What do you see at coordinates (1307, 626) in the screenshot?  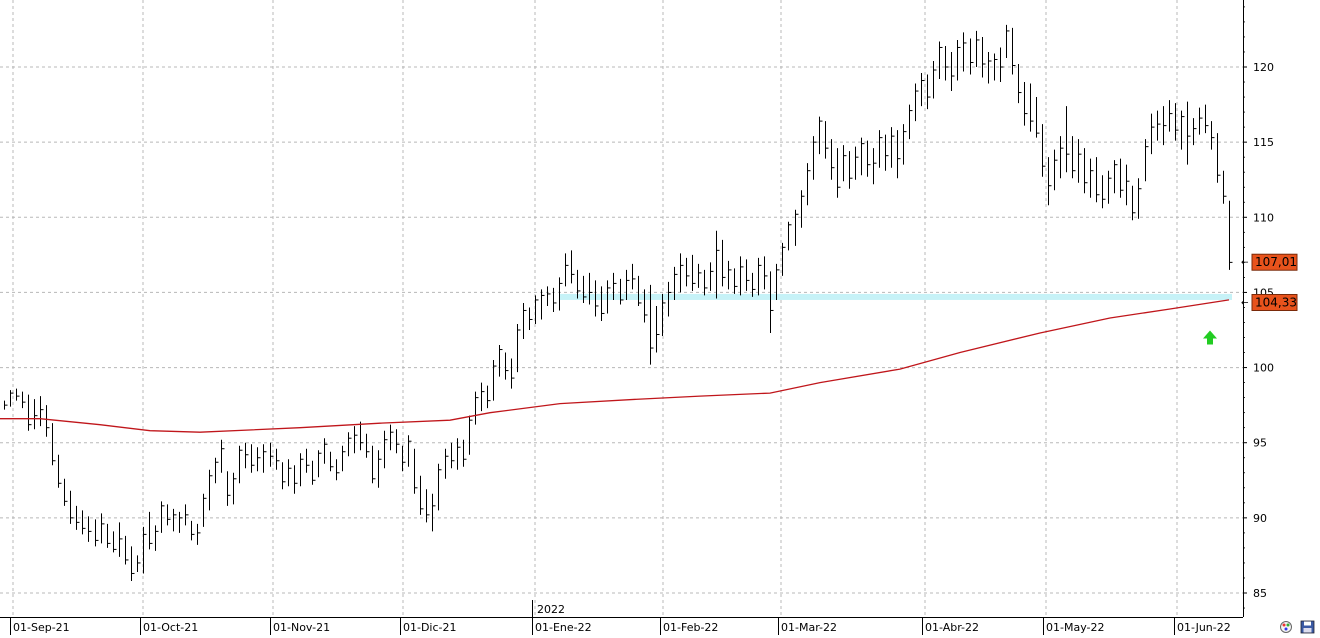 I see `save-disk-icon` at bounding box center [1307, 626].